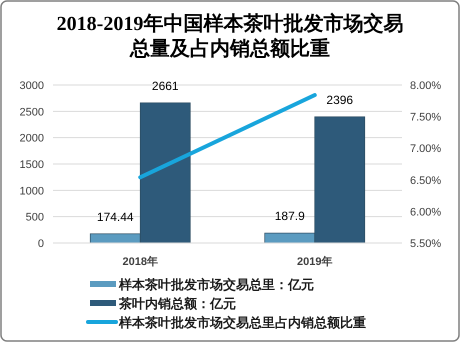 This screenshot has height=342, width=460. I want to click on legend-label: 茶叶内销总额：亿元, so click(177, 303).